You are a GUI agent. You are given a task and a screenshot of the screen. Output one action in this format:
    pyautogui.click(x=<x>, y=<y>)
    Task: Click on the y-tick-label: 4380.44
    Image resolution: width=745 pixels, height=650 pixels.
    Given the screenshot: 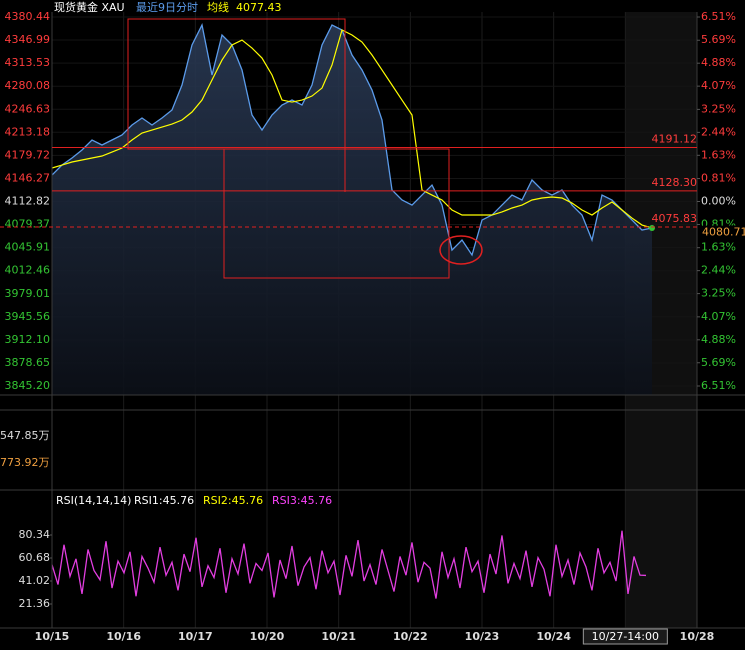 What is the action you would take?
    pyautogui.click(x=28, y=16)
    